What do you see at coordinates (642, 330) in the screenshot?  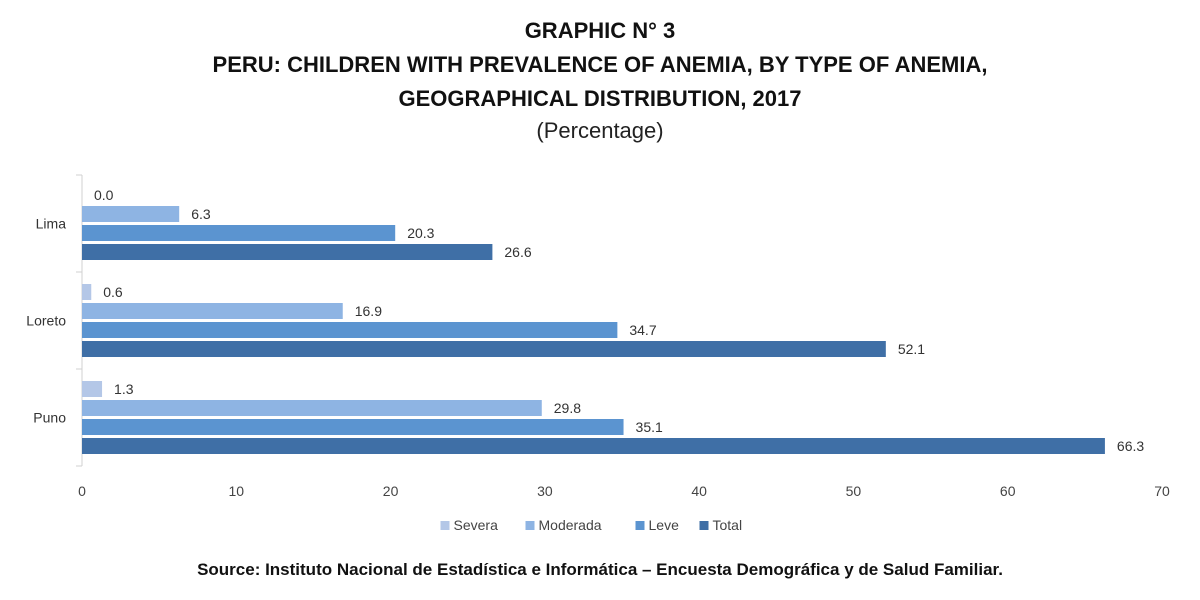 I see `data-label: 34.7` at bounding box center [642, 330].